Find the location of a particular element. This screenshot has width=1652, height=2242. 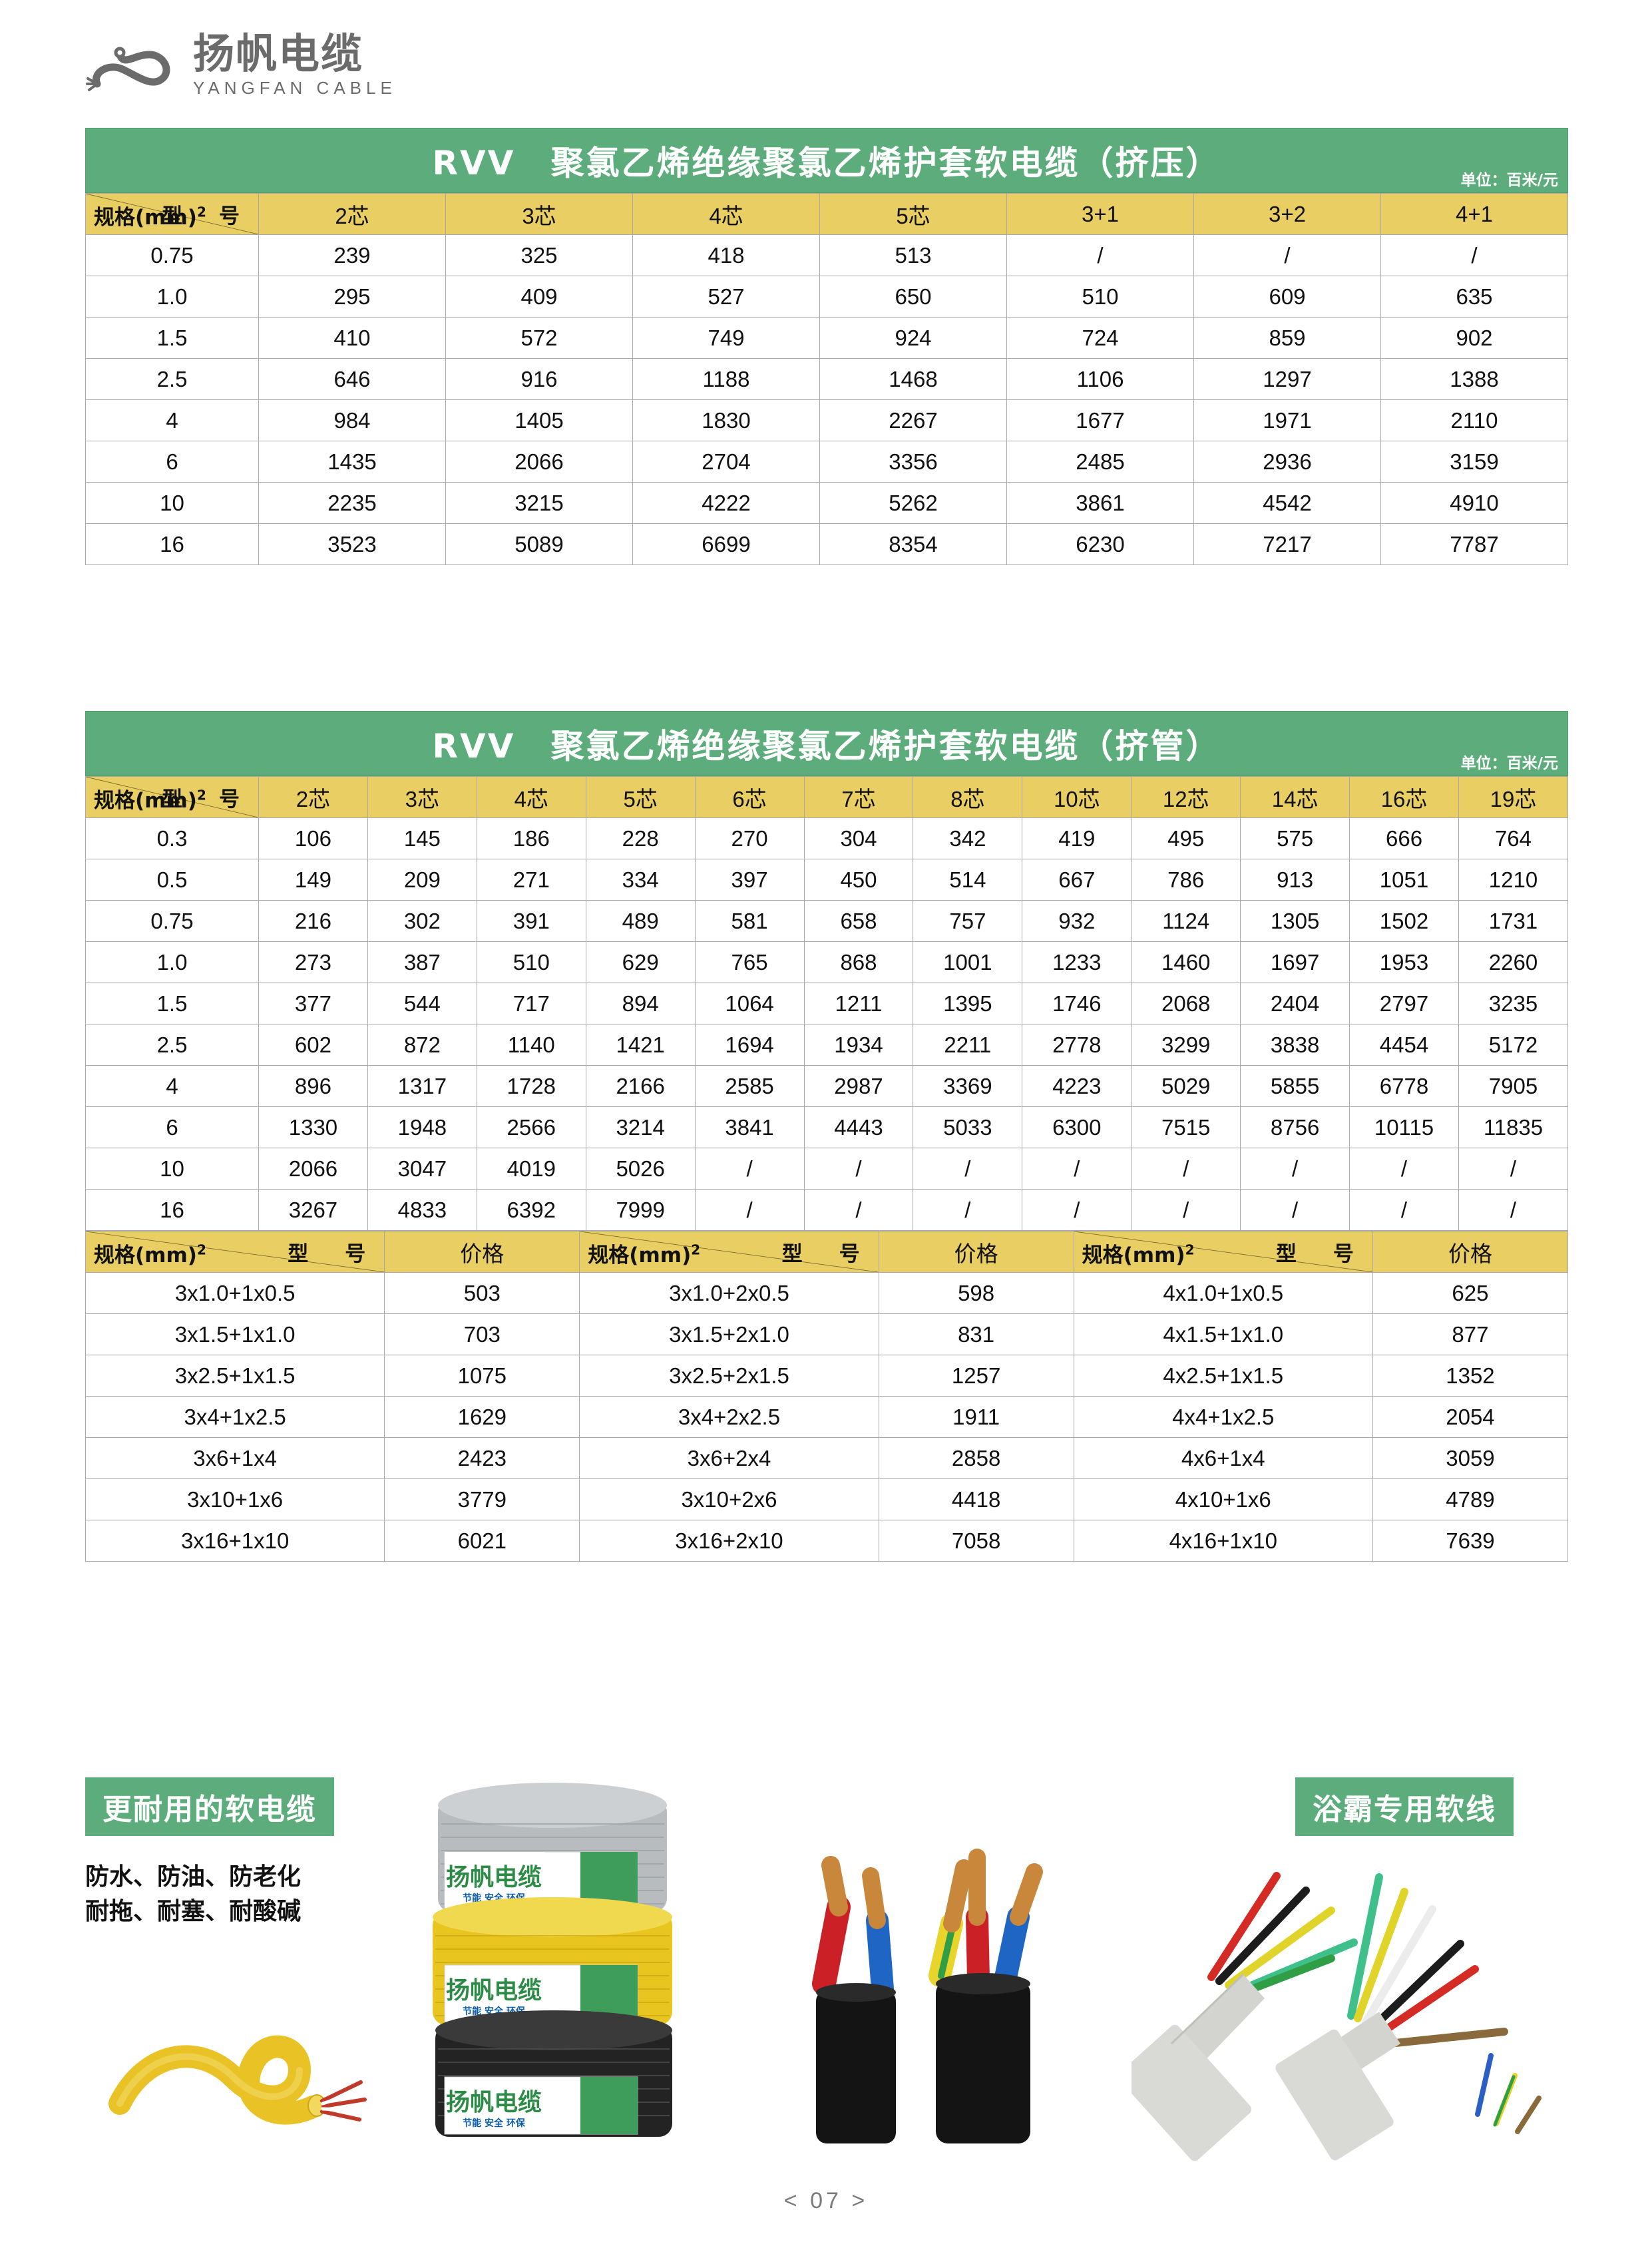

value-cell: 1297 is located at coordinates (1287, 379).